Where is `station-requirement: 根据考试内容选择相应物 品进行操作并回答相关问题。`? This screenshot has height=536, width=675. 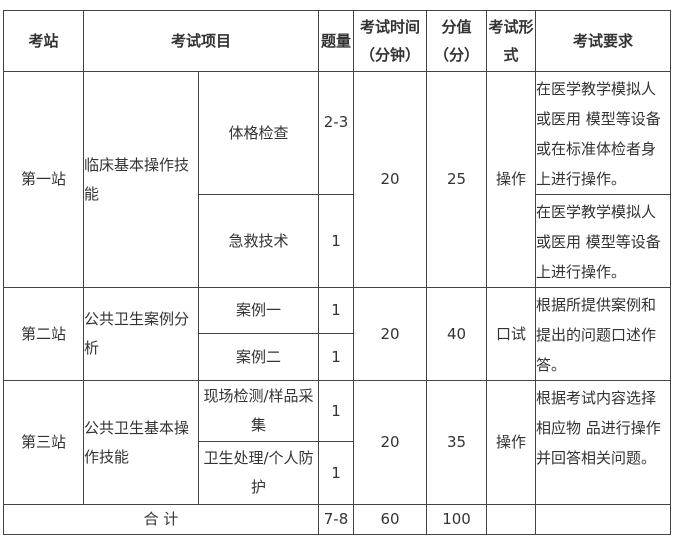
station-requirement: 根据考试内容选择相应物 品进行操作并回答相关问题。 is located at coordinates (603, 442).